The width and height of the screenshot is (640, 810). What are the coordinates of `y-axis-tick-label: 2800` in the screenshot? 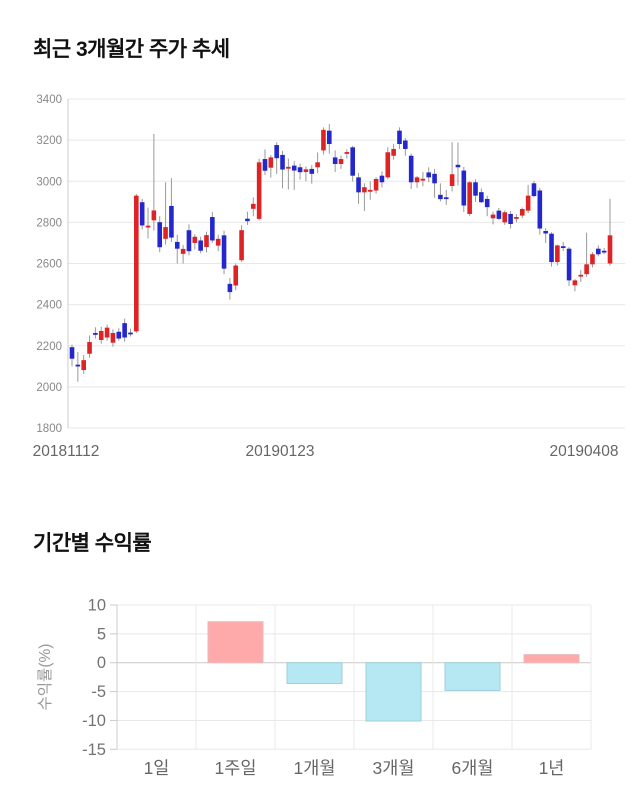 It's located at (49, 223).